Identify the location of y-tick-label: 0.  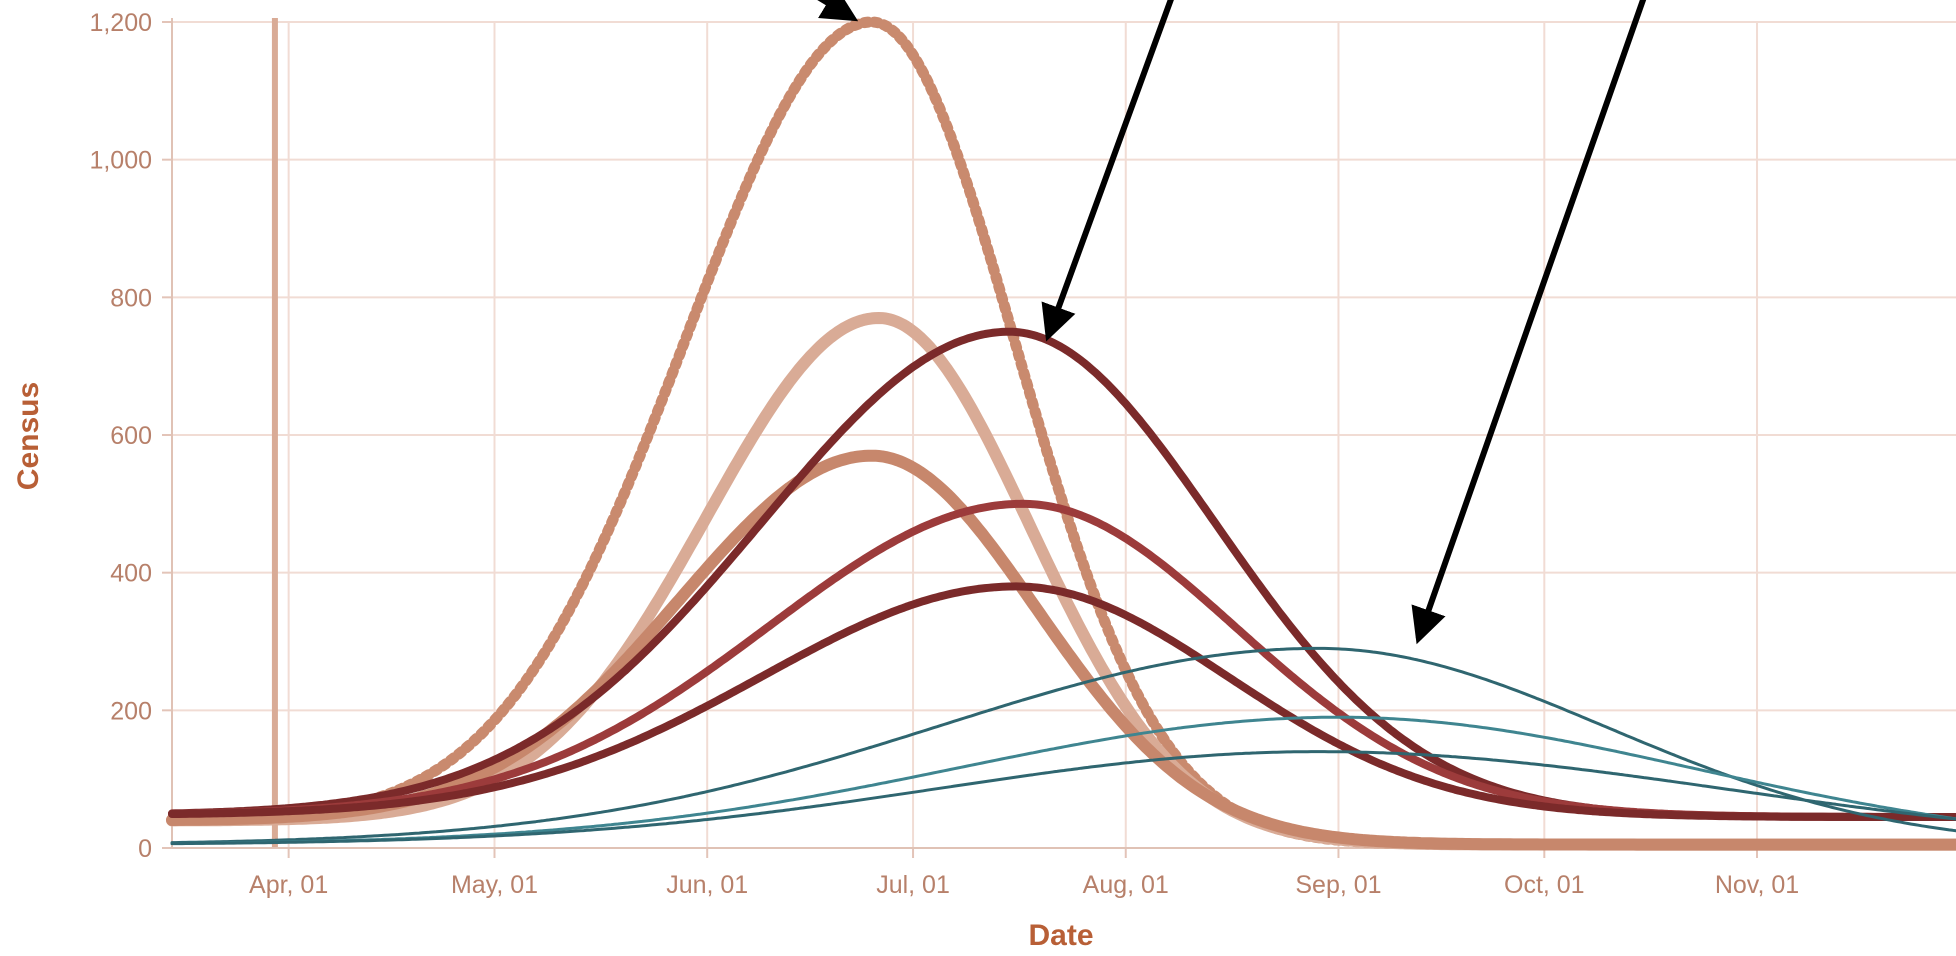
(145, 849).